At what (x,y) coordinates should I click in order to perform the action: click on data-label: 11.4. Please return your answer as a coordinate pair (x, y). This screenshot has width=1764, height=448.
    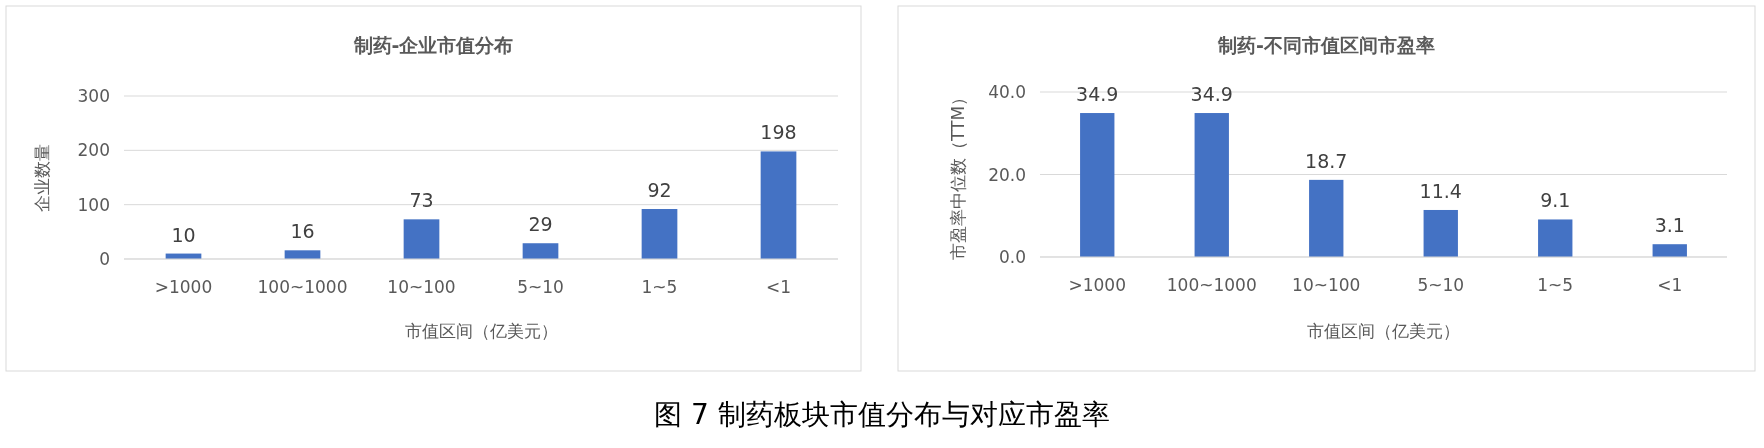
    Looking at the image, I should click on (1440, 190).